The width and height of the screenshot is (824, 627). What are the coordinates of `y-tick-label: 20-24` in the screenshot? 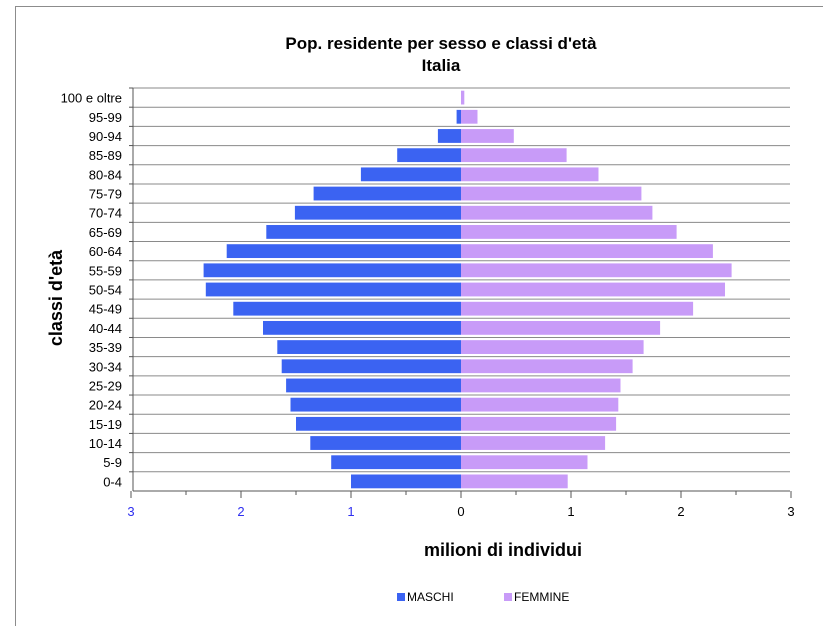 It's located at (105, 405).